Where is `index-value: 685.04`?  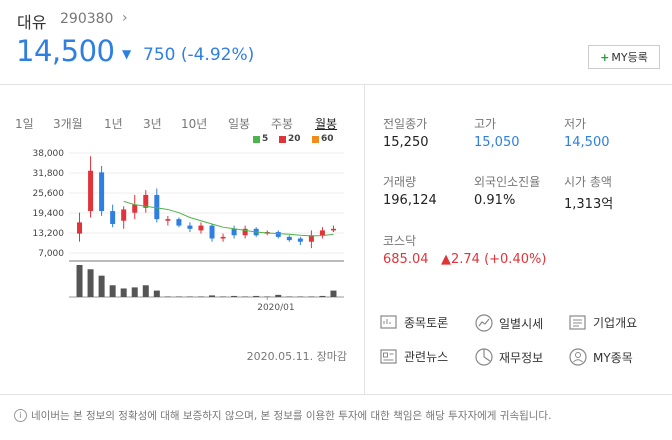 index-value: 685.04 is located at coordinates (406, 259).